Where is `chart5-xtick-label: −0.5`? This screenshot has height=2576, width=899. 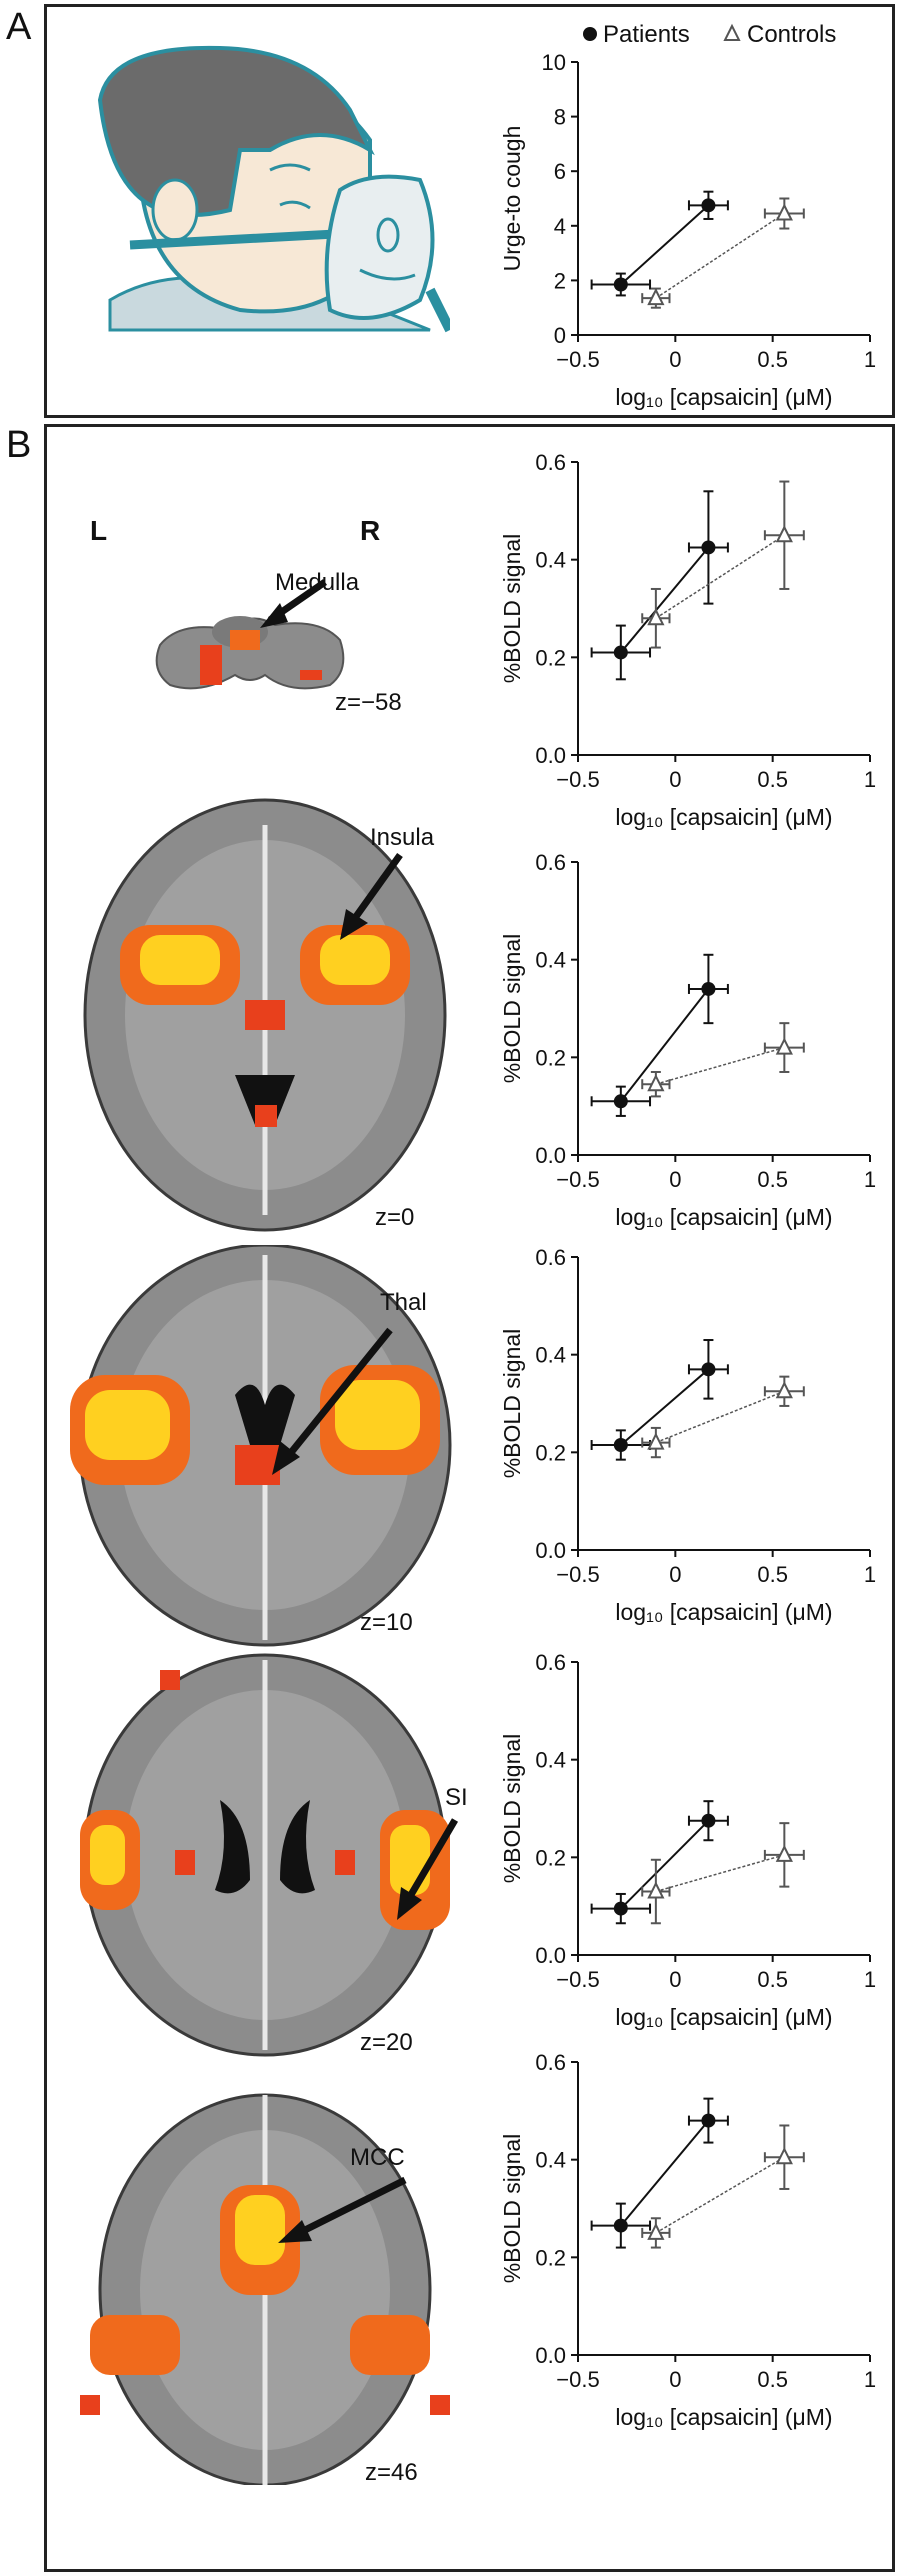 chart5-xtick-label: −0.5 is located at coordinates (577, 2379).